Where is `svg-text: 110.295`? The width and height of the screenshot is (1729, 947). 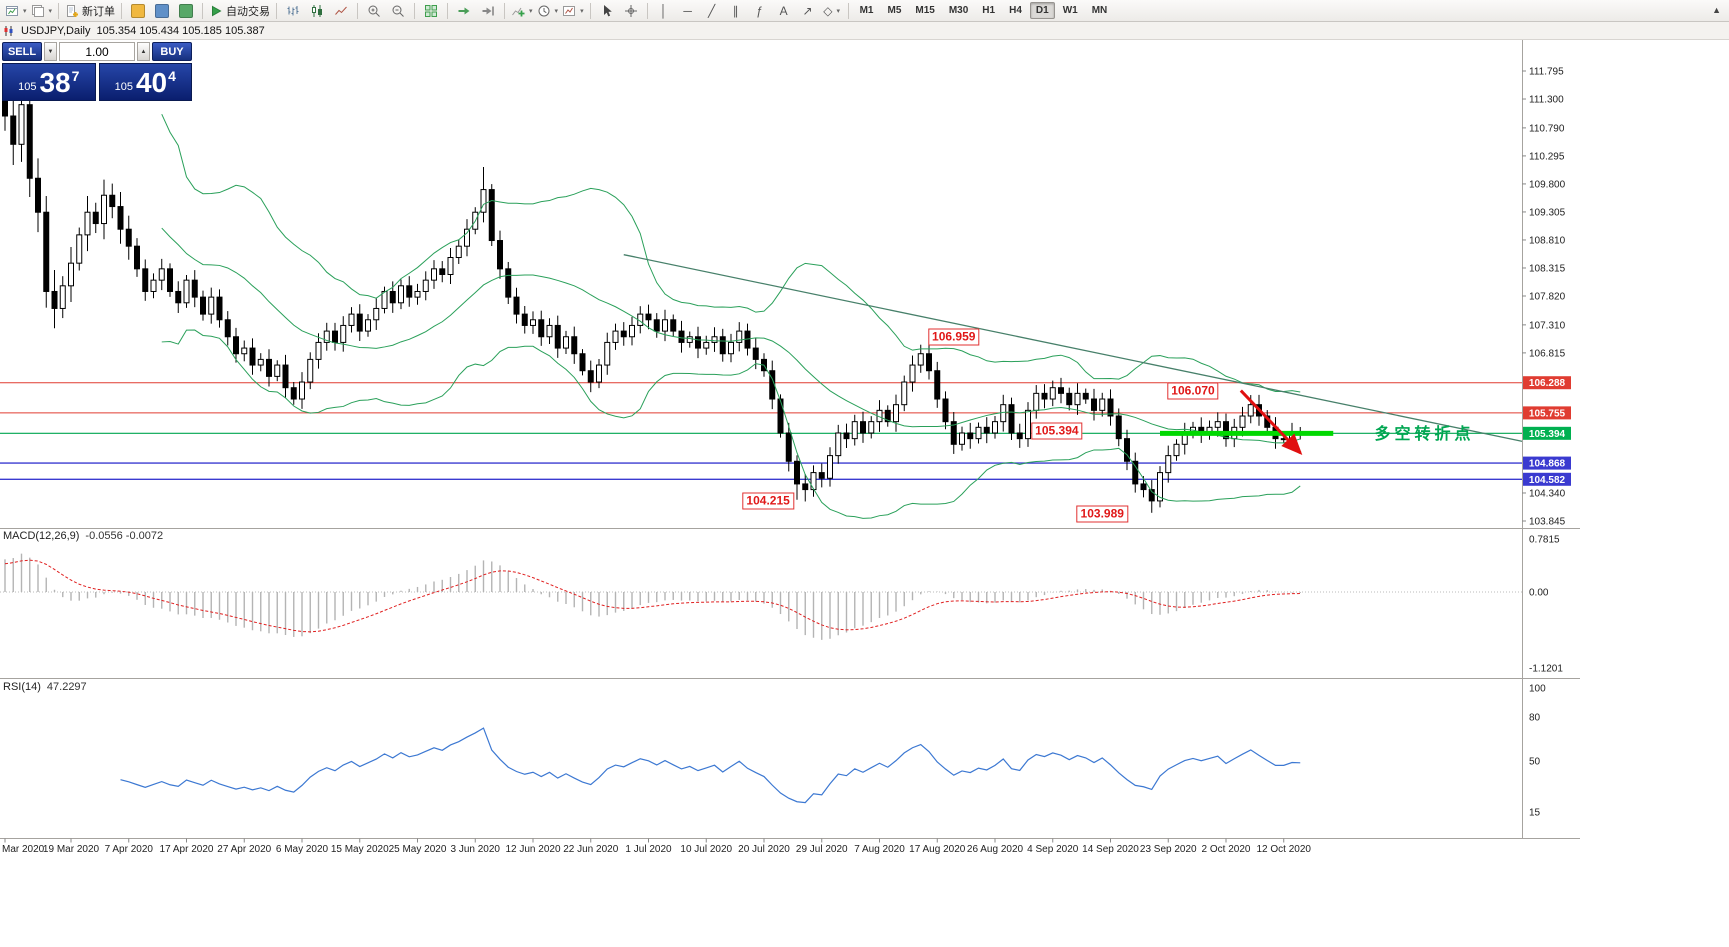
svg-text: 110.295 is located at coordinates (1547, 156).